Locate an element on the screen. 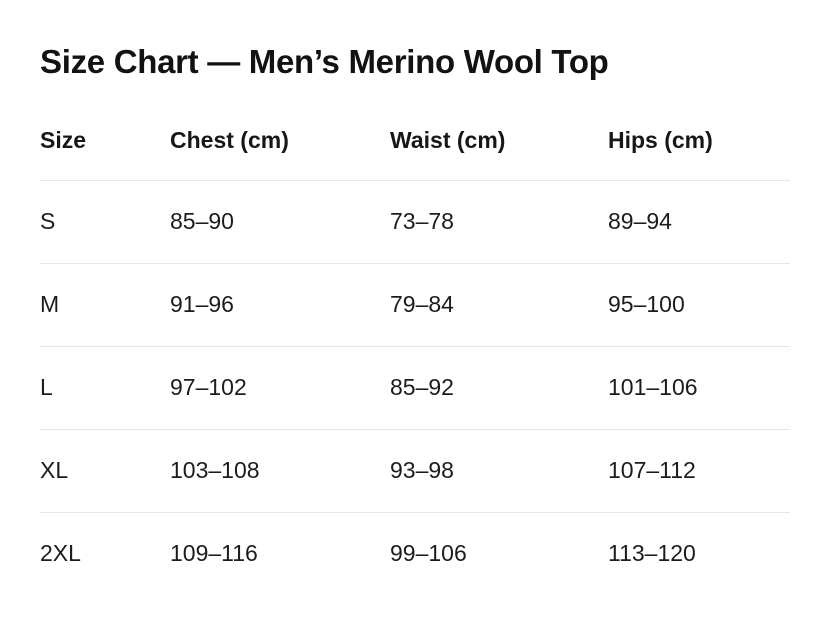  cell-size: M is located at coordinates (105, 305).